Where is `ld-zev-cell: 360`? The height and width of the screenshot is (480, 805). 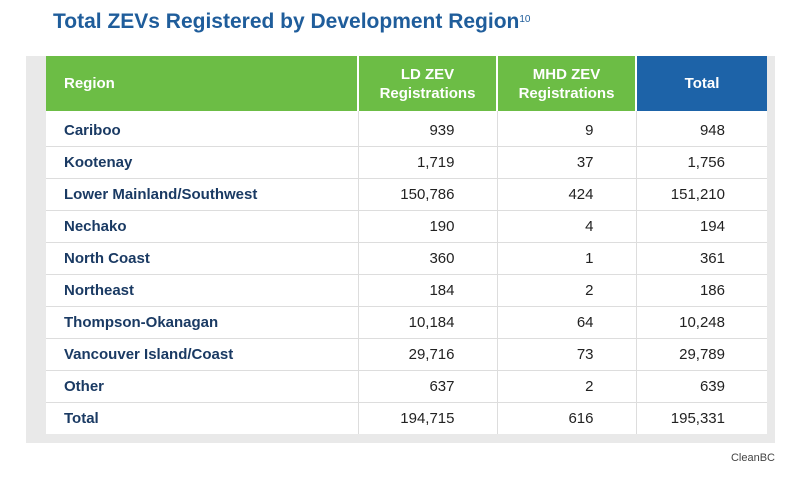 ld-zev-cell: 360 is located at coordinates (427, 258).